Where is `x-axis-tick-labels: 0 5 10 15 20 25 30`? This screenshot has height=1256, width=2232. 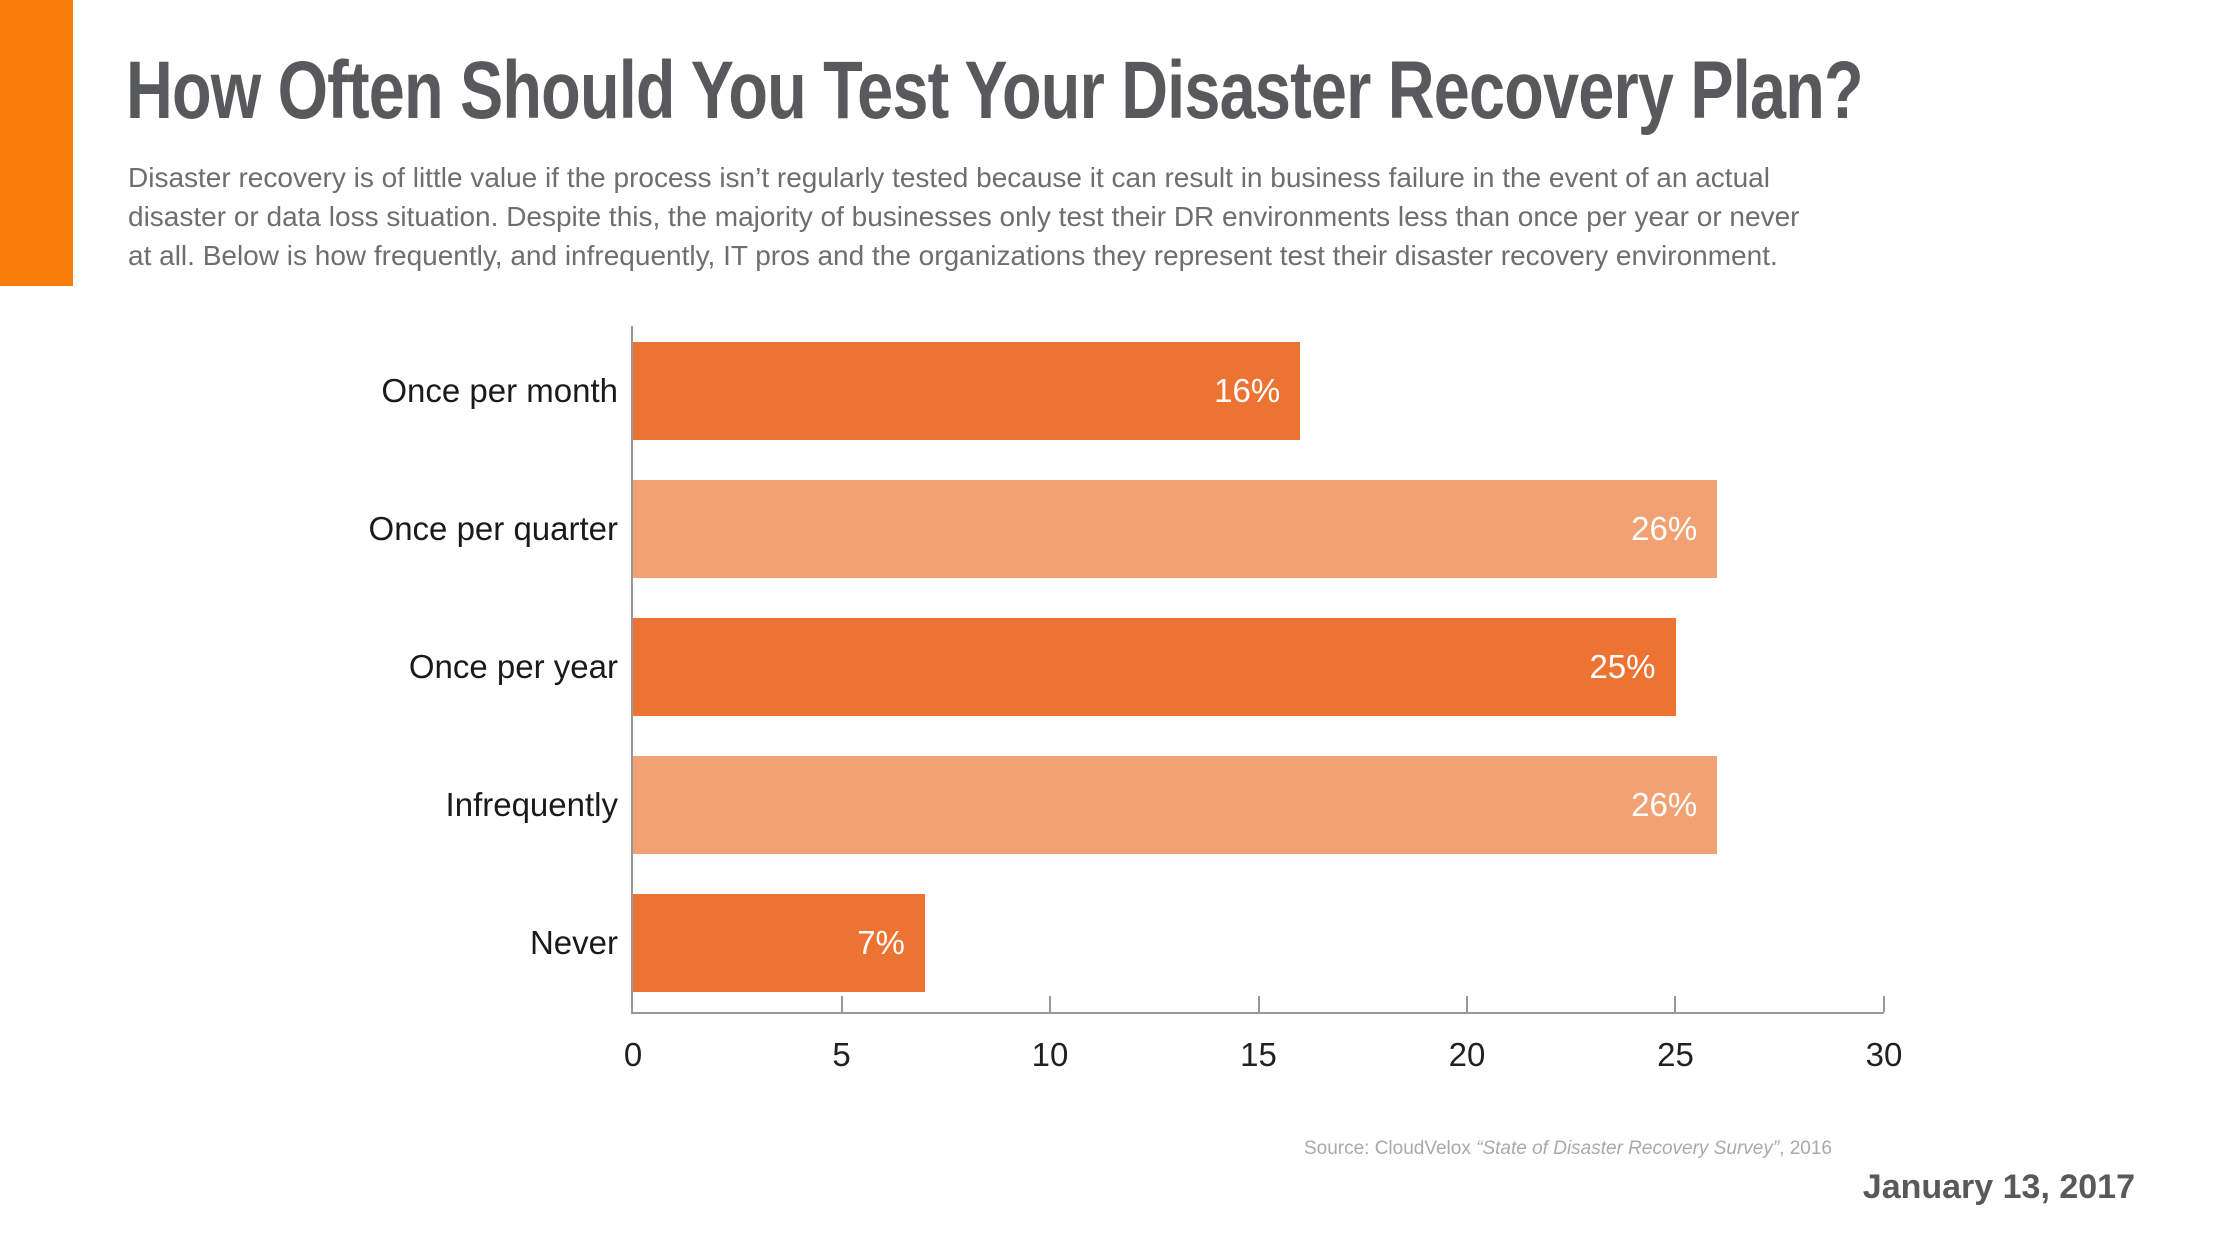 x-axis-tick-labels: 0 5 10 15 20 25 30 is located at coordinates (1263, 1056).